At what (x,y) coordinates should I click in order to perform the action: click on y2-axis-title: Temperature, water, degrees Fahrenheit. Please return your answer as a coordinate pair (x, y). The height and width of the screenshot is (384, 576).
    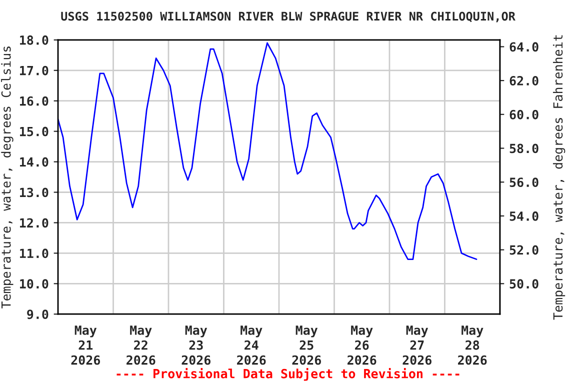
    Looking at the image, I should click on (559, 177).